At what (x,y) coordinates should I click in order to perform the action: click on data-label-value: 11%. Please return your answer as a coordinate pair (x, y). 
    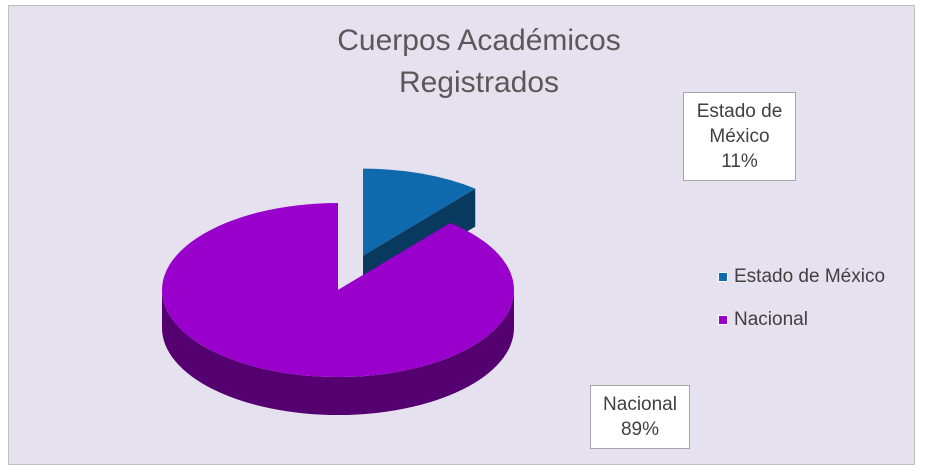
    Looking at the image, I should click on (739, 161).